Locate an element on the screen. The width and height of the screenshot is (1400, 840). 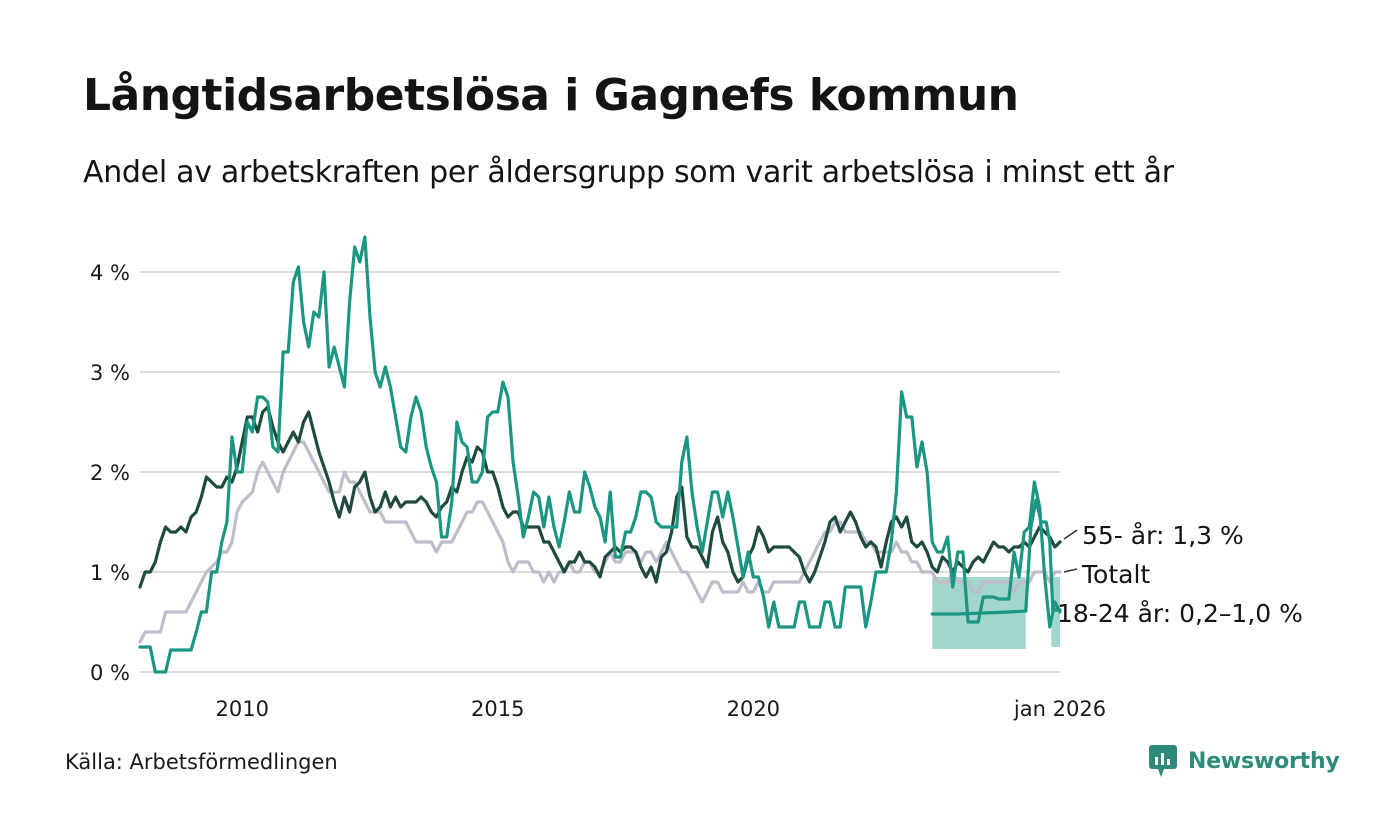
source-note: Källa: Arbetsförmedlingen is located at coordinates (201, 762).